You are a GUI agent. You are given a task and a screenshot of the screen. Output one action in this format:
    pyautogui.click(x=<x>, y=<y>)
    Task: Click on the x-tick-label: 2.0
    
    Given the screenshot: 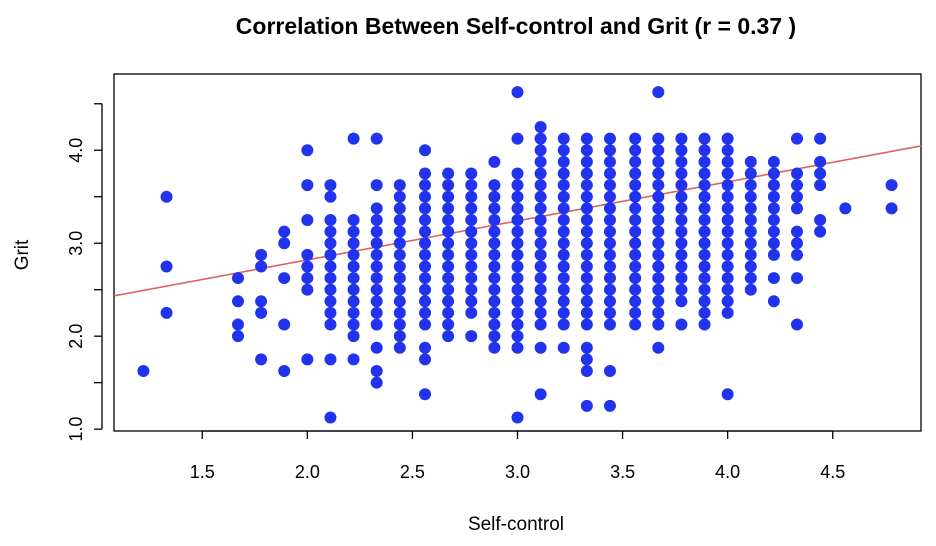 What is the action you would take?
    pyautogui.click(x=307, y=472)
    